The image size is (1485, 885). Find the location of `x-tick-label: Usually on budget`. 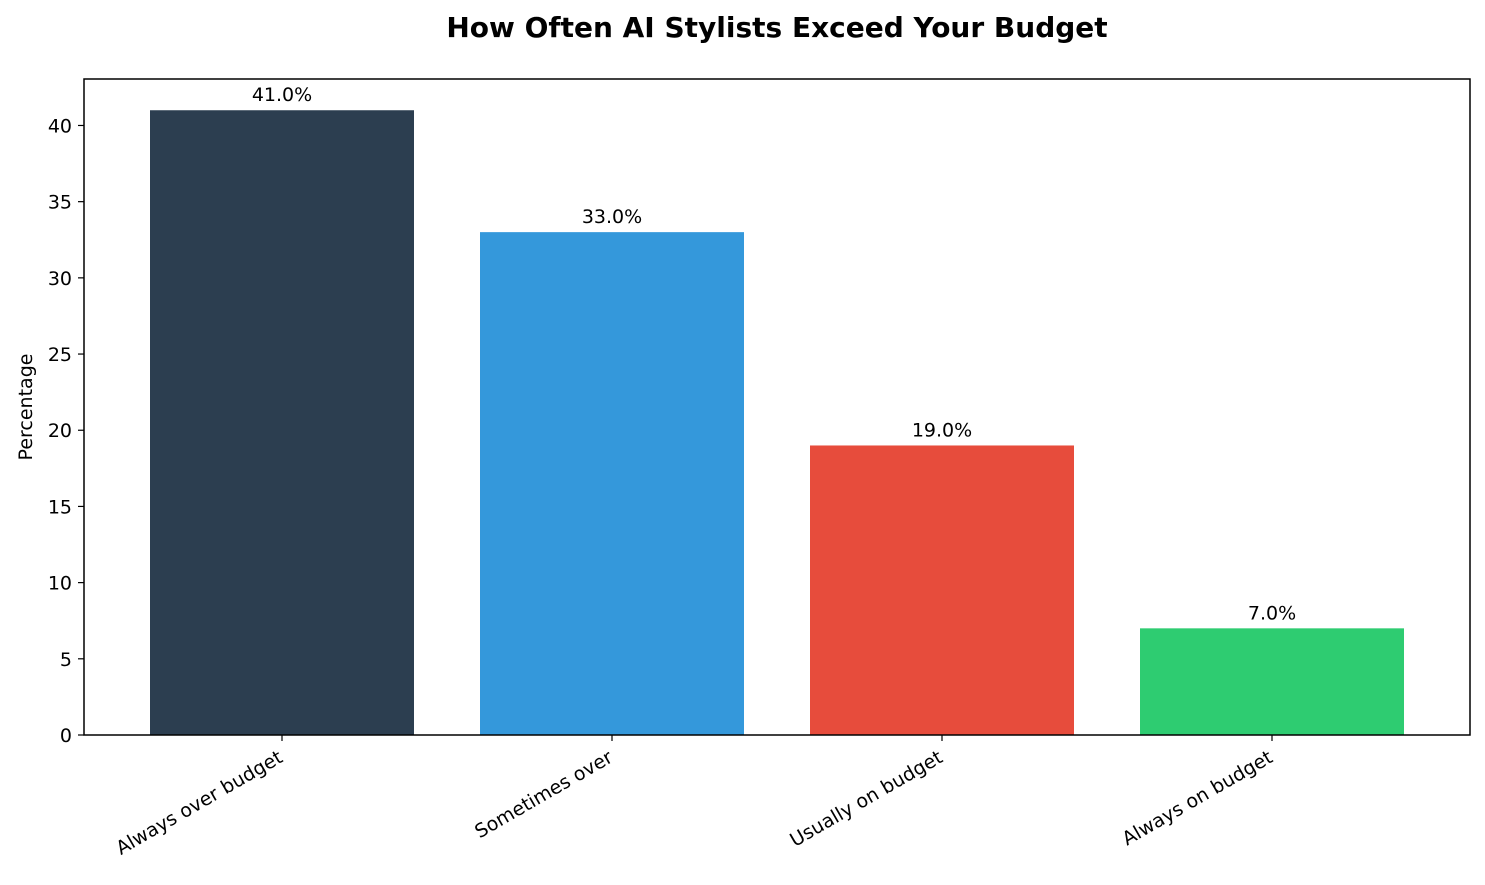

x-tick-label: Usually on budget is located at coordinates (866, 798).